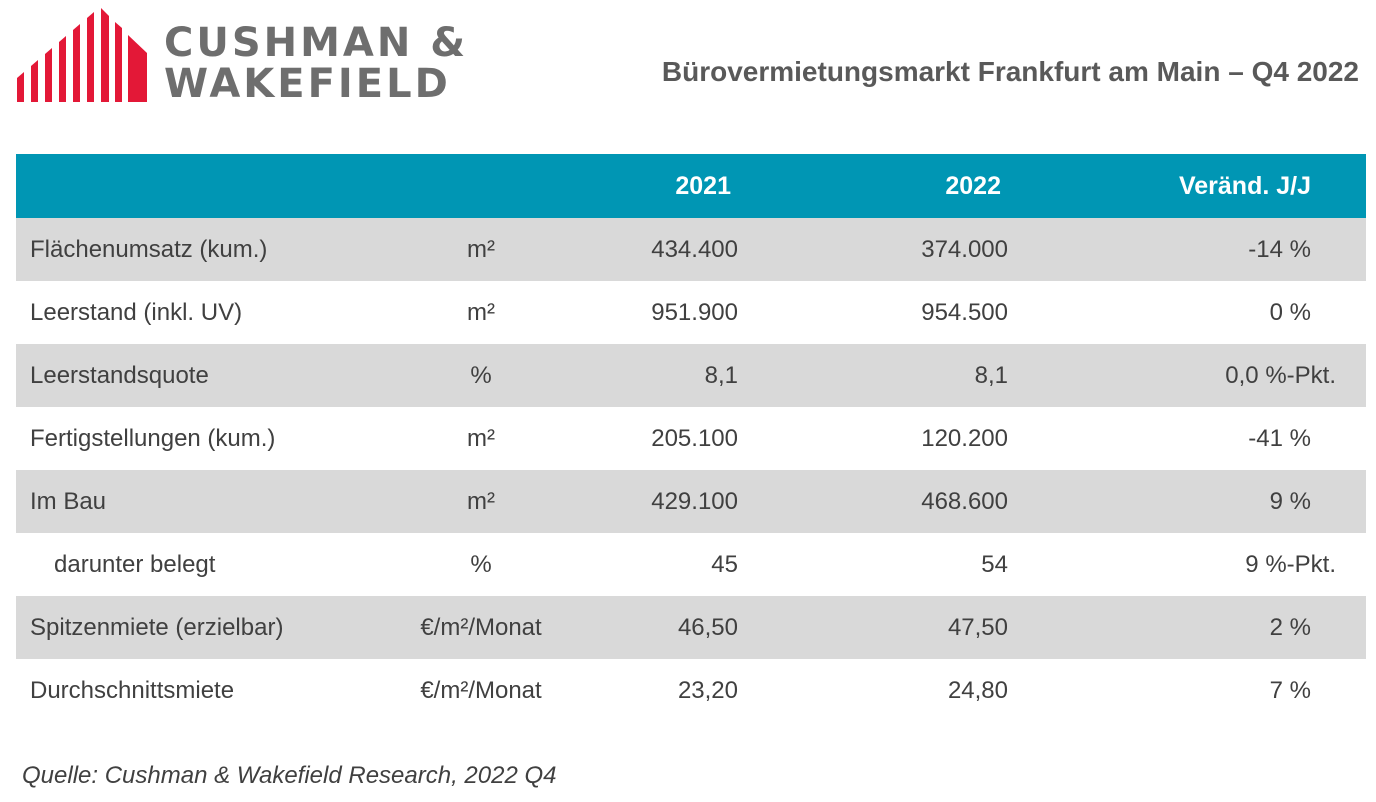 This screenshot has width=1376, height=802. What do you see at coordinates (1290, 501) in the screenshot?
I see `row-change: 9 %` at bounding box center [1290, 501].